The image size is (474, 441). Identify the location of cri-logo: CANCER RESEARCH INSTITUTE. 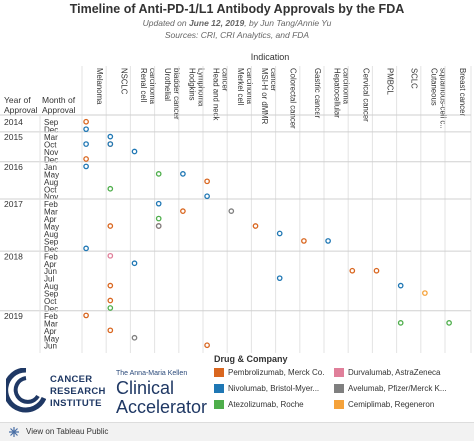
(55, 392).